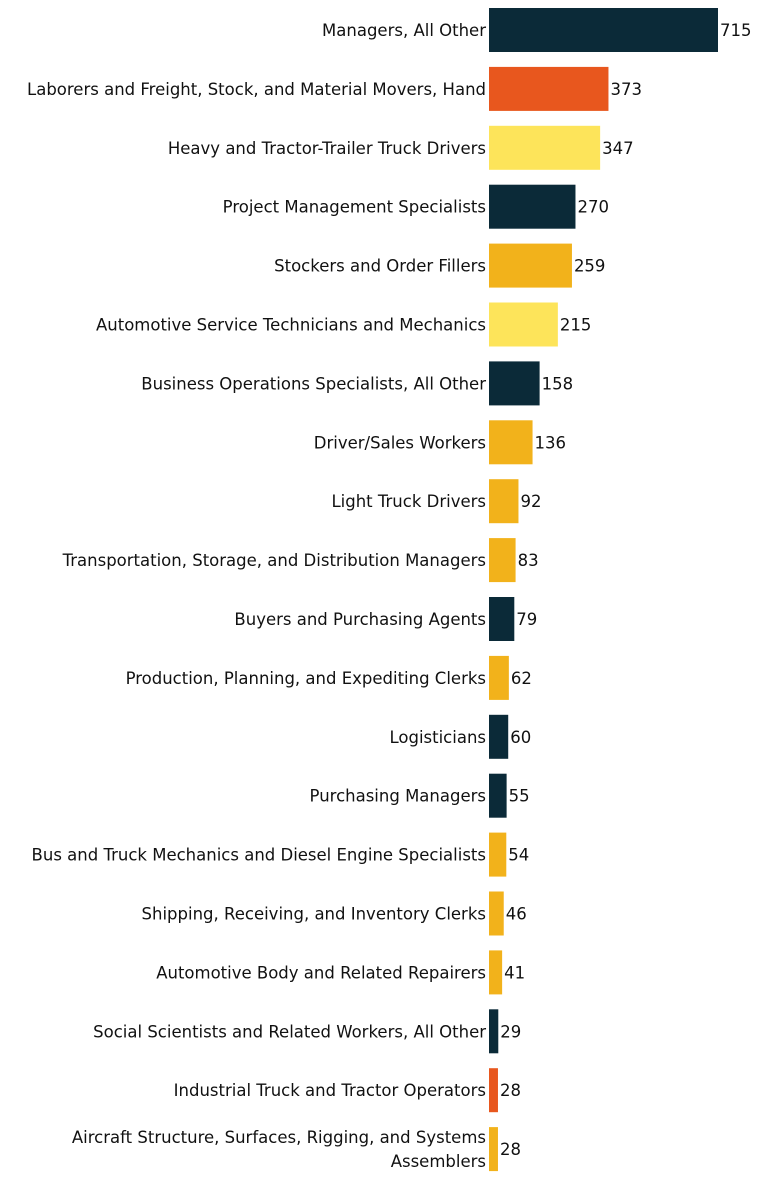 The width and height of the screenshot is (766, 1177). I want to click on category-label-19: Industrial Truck and Tractor Operators, so click(330, 1090).